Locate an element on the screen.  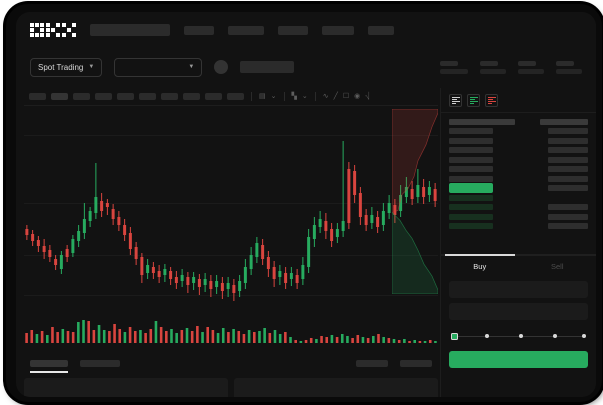
chevron-down-icon: ▼ is located at coordinates (191, 67).